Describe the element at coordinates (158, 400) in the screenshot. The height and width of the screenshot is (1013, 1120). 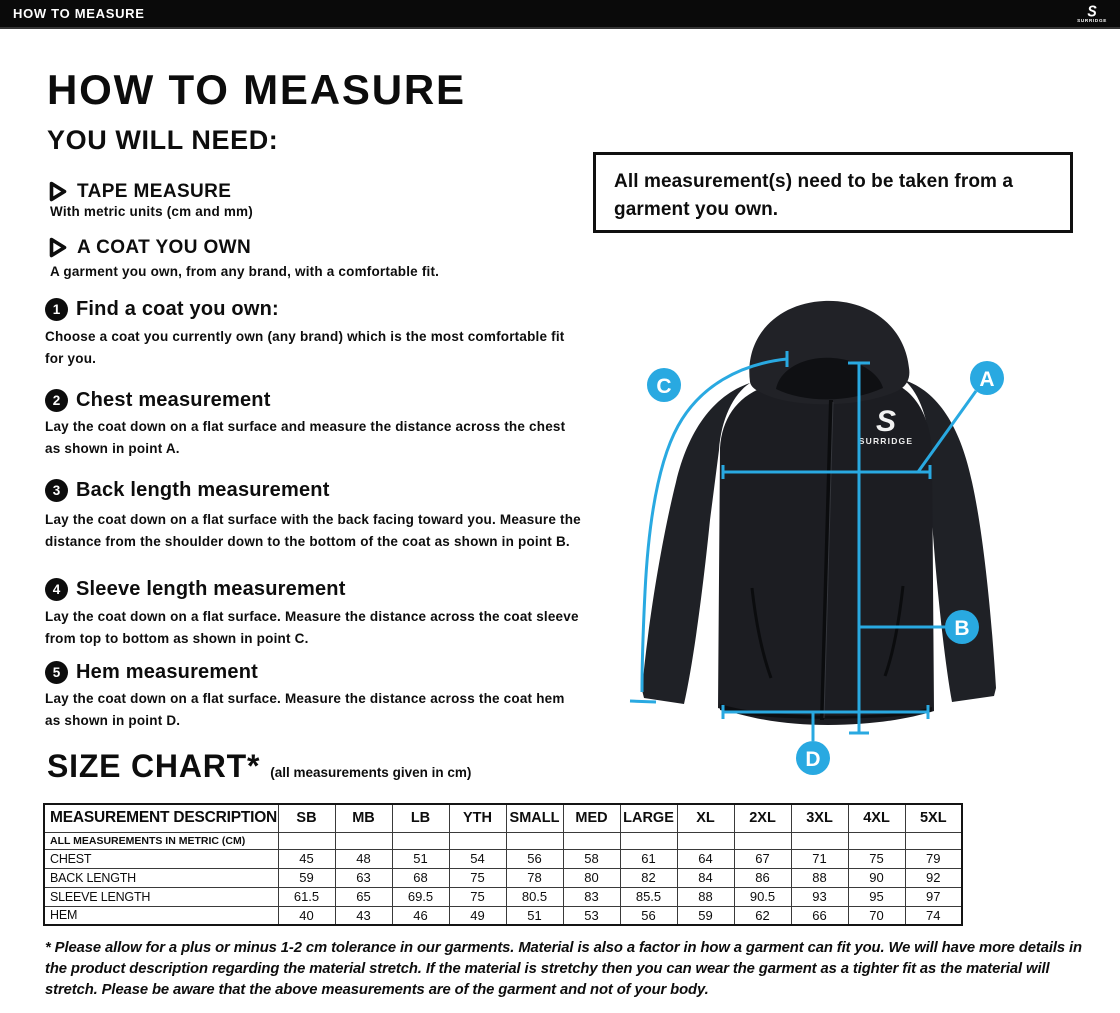
I see `step-2: 2 Chest measurement` at that location.